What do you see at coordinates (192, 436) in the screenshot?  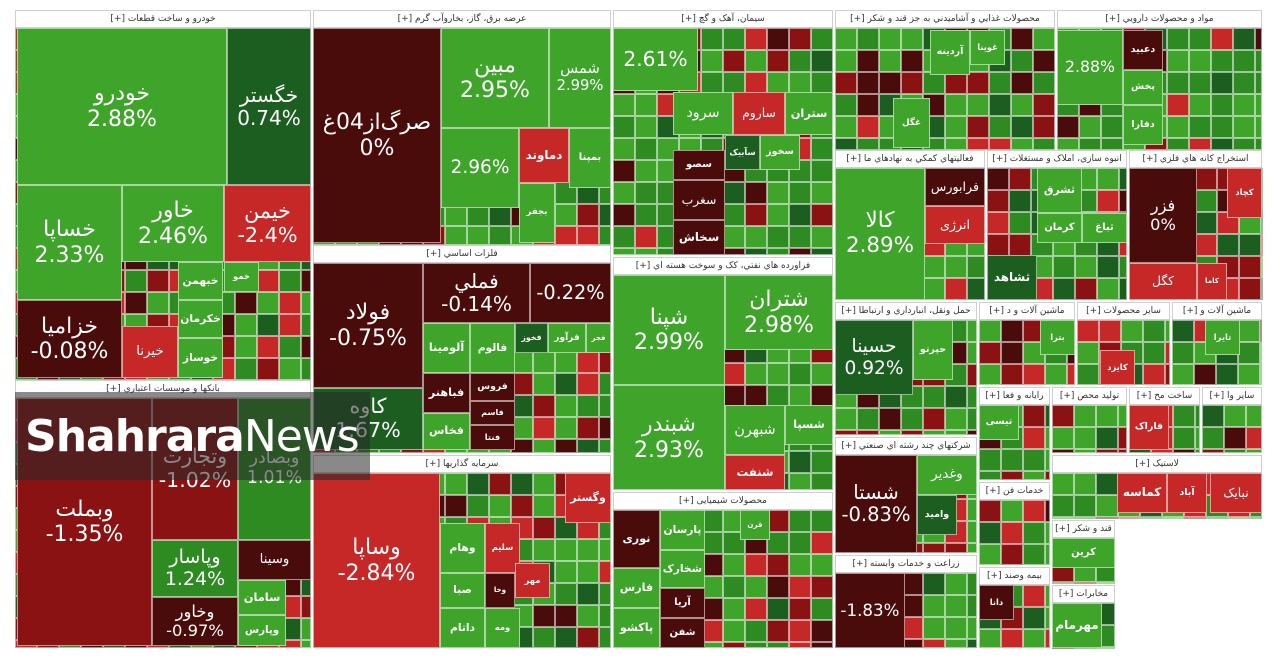 I see `watermark: Shahrara News` at bounding box center [192, 436].